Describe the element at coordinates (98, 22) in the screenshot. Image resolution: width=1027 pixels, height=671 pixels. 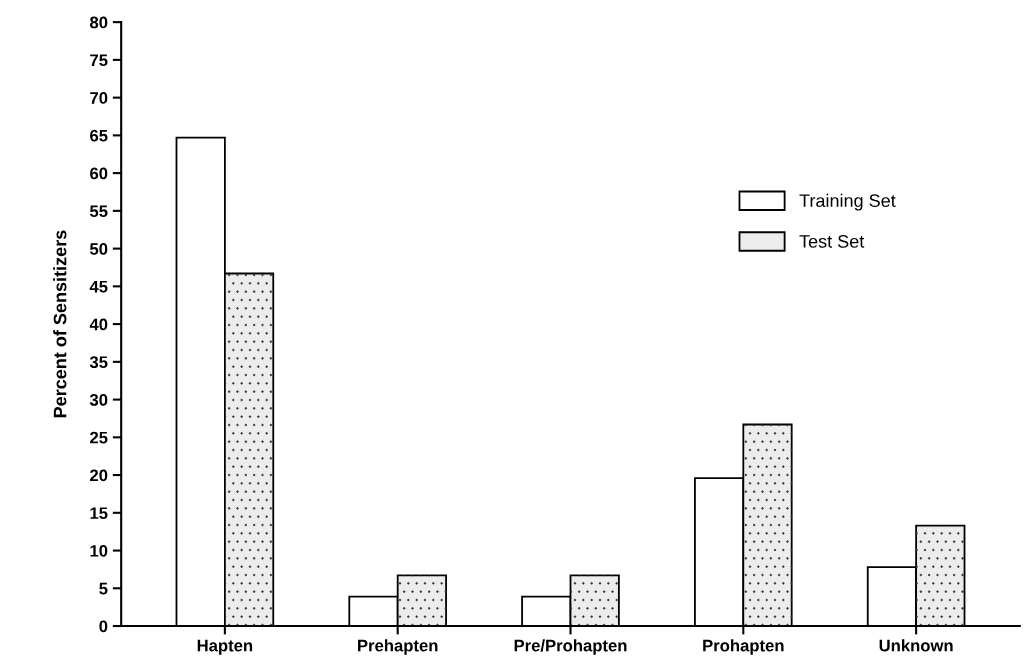
I see `y-tick-label: 80` at that location.